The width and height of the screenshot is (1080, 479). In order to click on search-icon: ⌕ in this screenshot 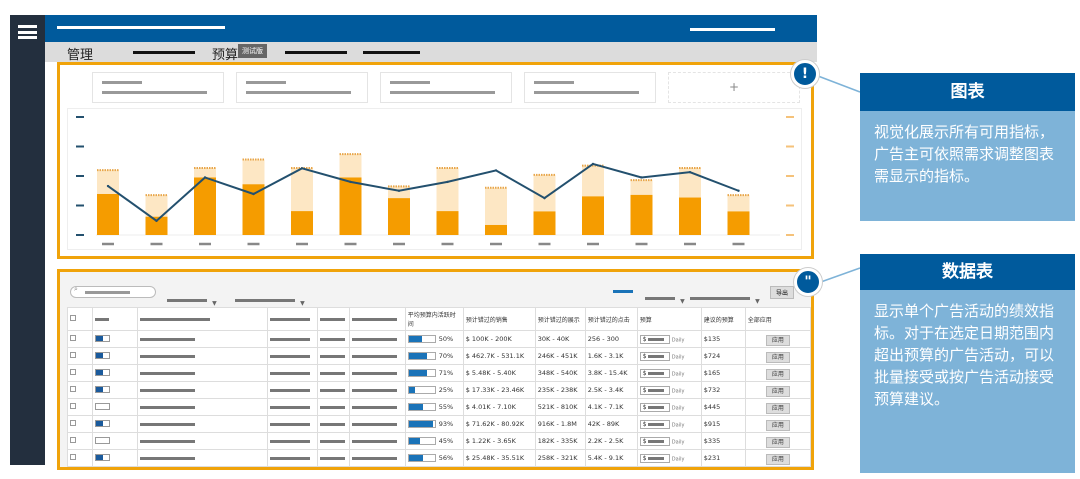, I will do `click(76, 289)`.